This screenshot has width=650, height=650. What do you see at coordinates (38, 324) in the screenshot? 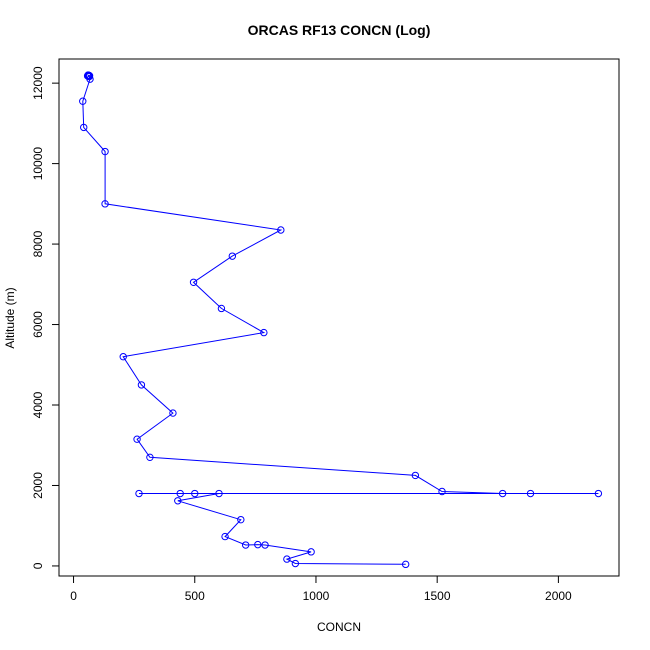
I see `y-tick-label: 6000` at bounding box center [38, 324].